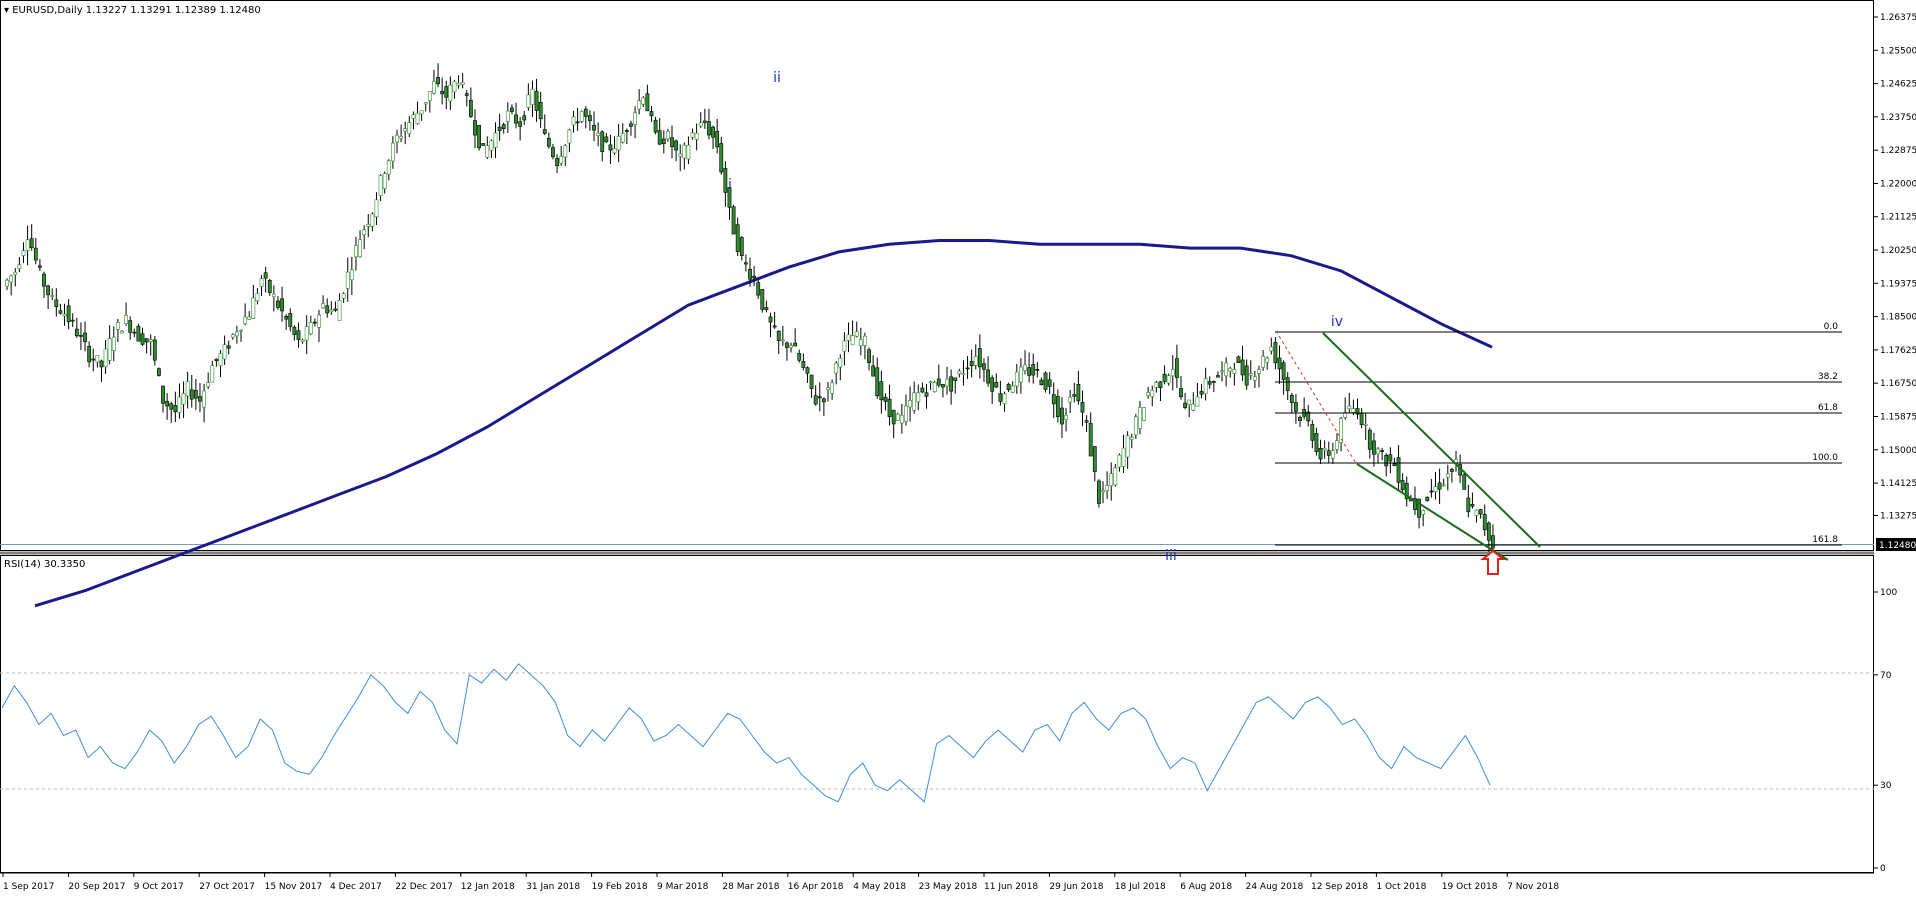  I want to click on price-tick-label: 1.22000, so click(1898, 184).